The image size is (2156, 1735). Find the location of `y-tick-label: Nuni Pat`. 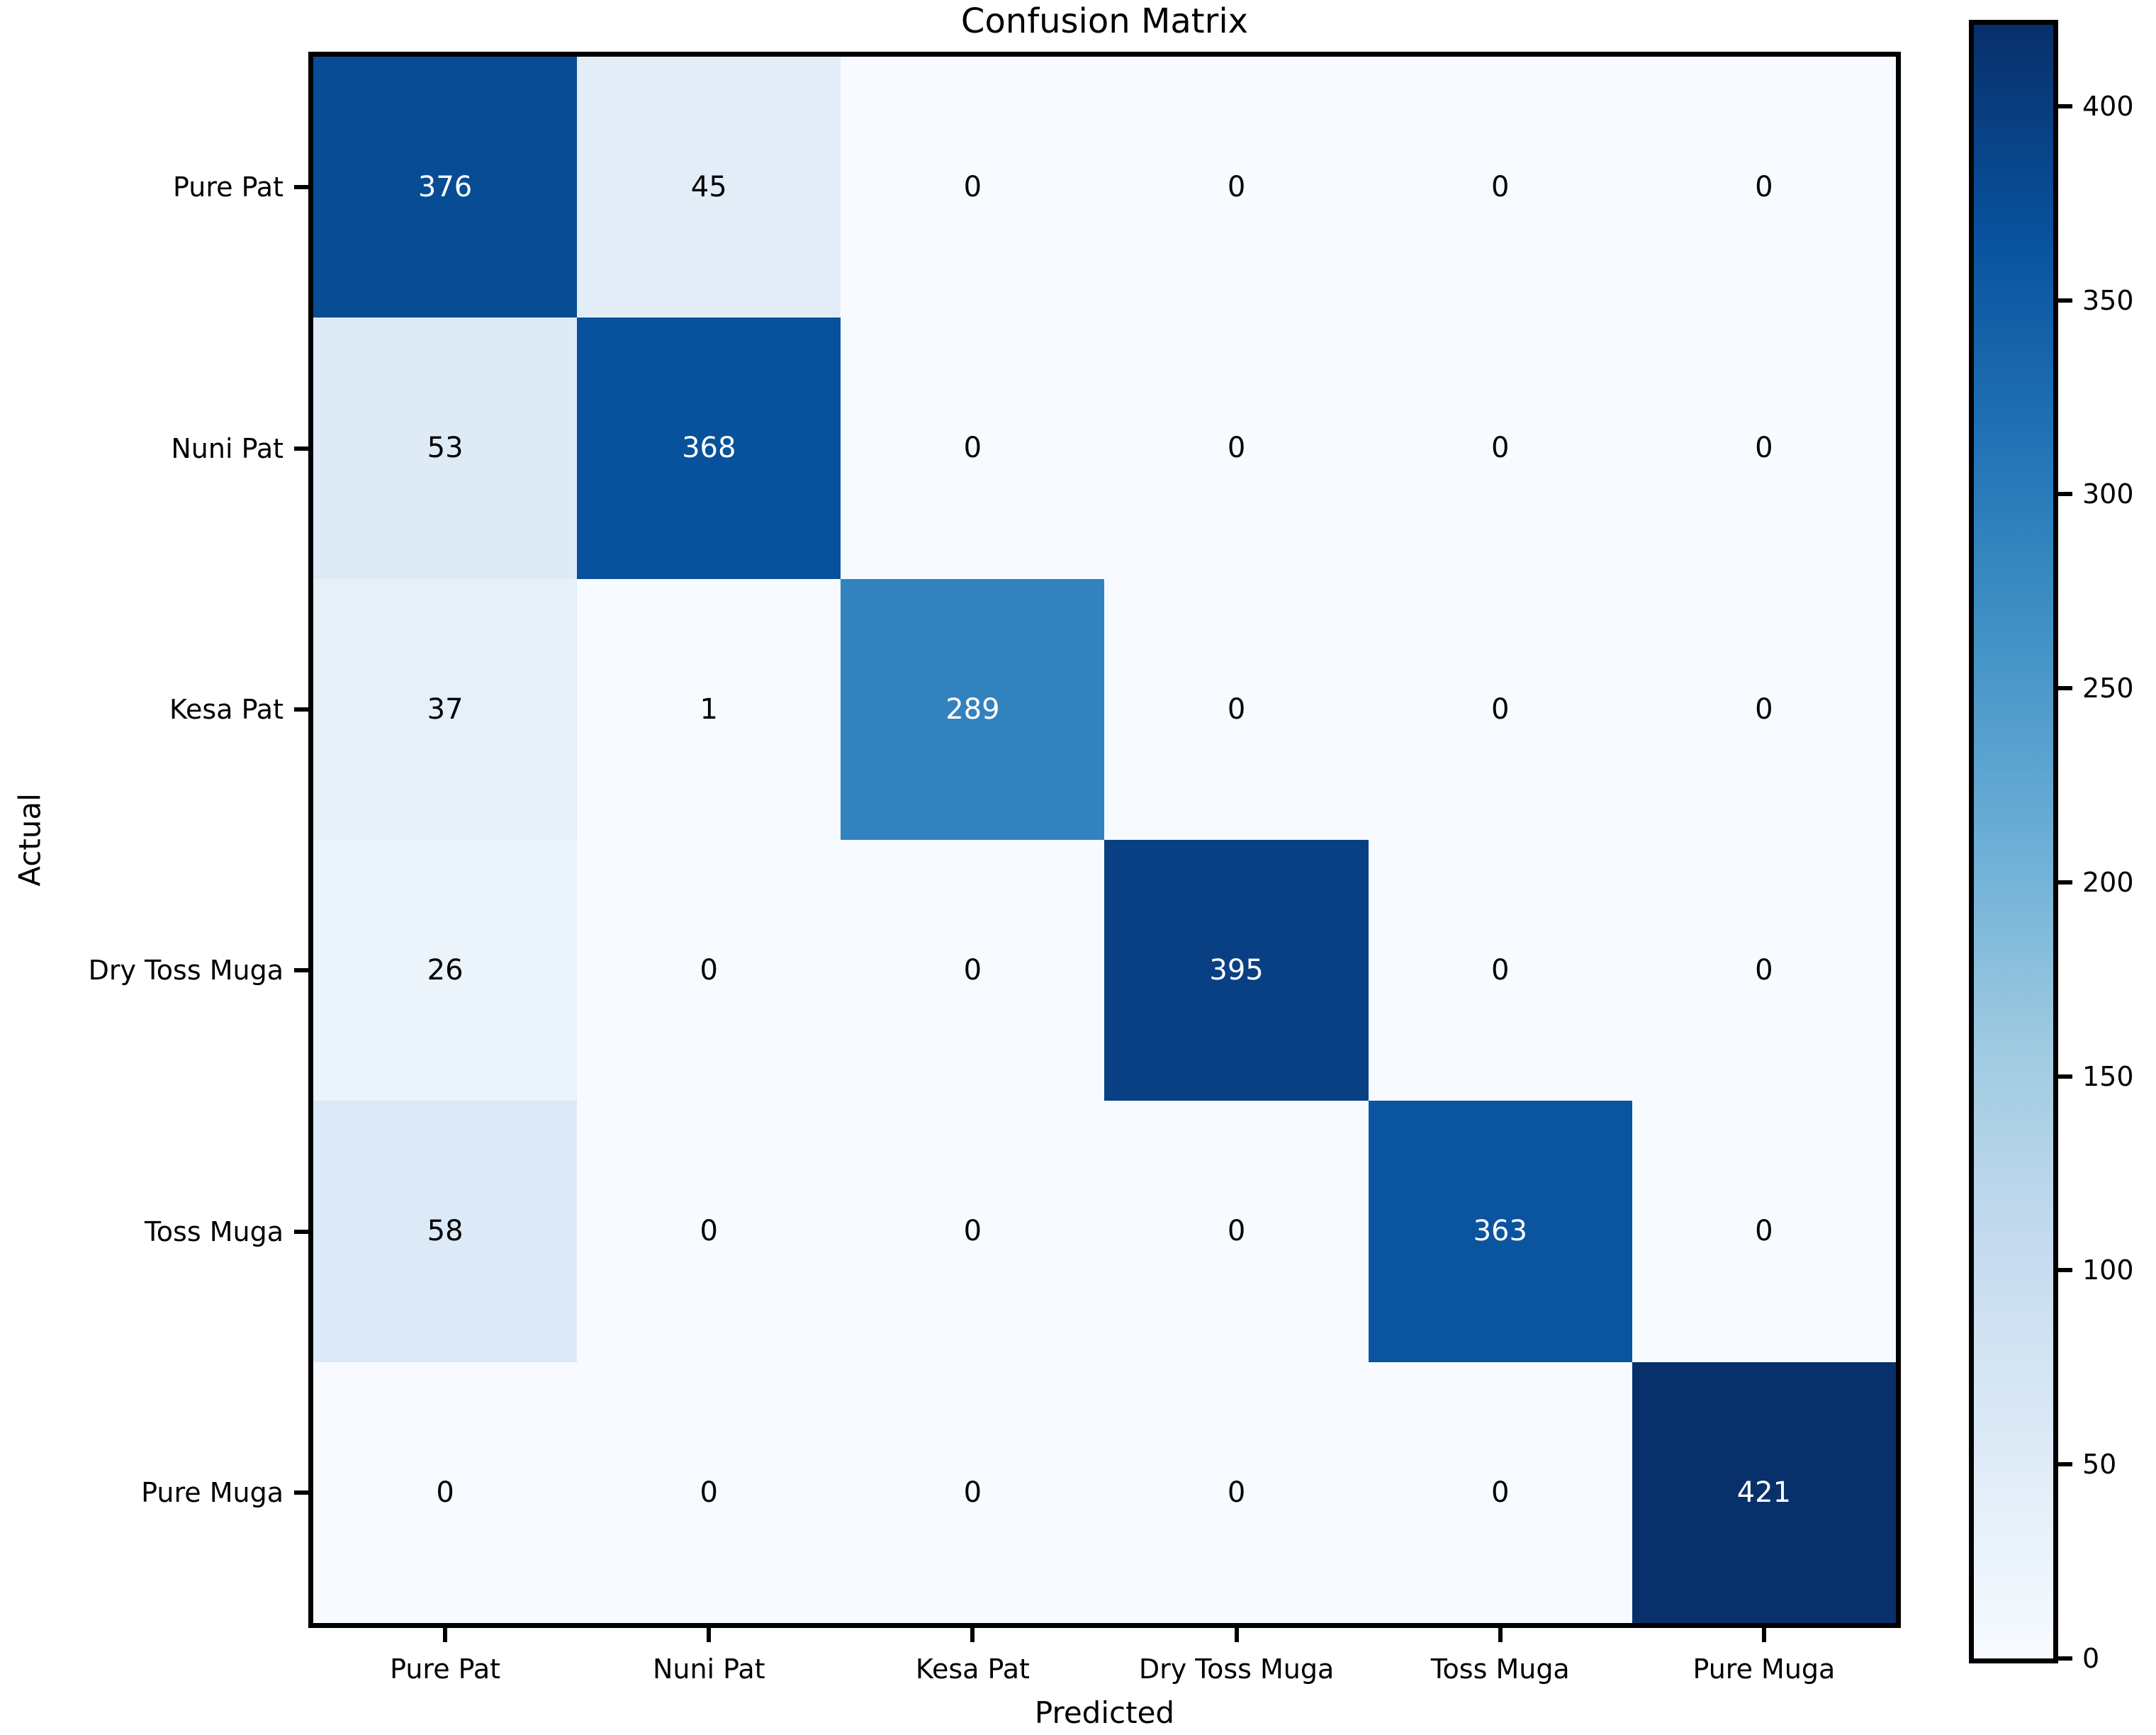

y-tick-label: Nuni Pat is located at coordinates (227, 448).